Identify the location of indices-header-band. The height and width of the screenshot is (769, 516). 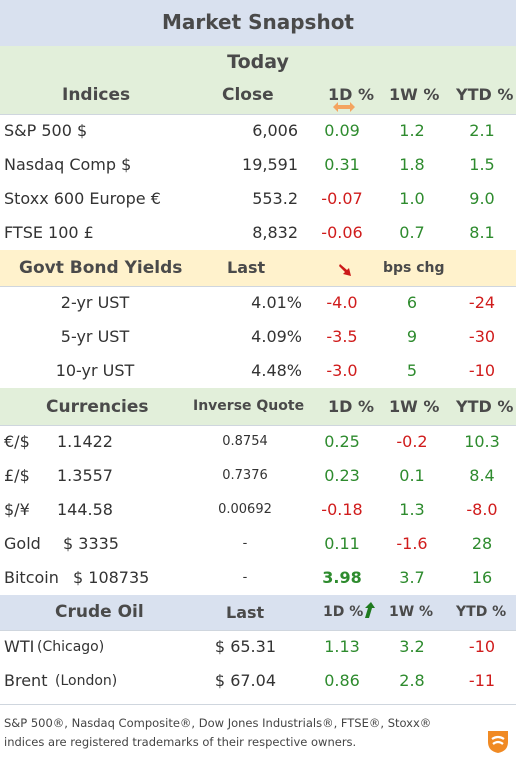
(258, 80).